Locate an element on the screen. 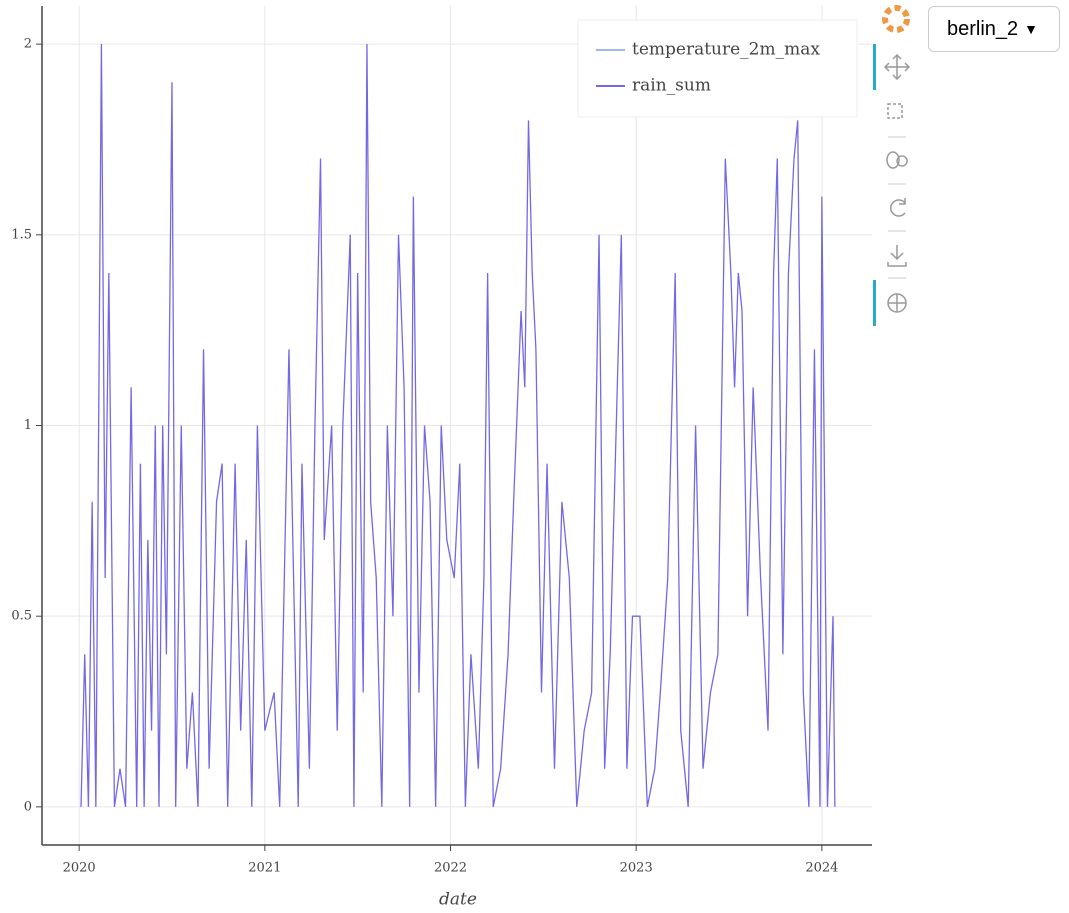 Image resolution: width=1069 pixels, height=913 pixels. legend-label: temperature_2m_max is located at coordinates (726, 50).